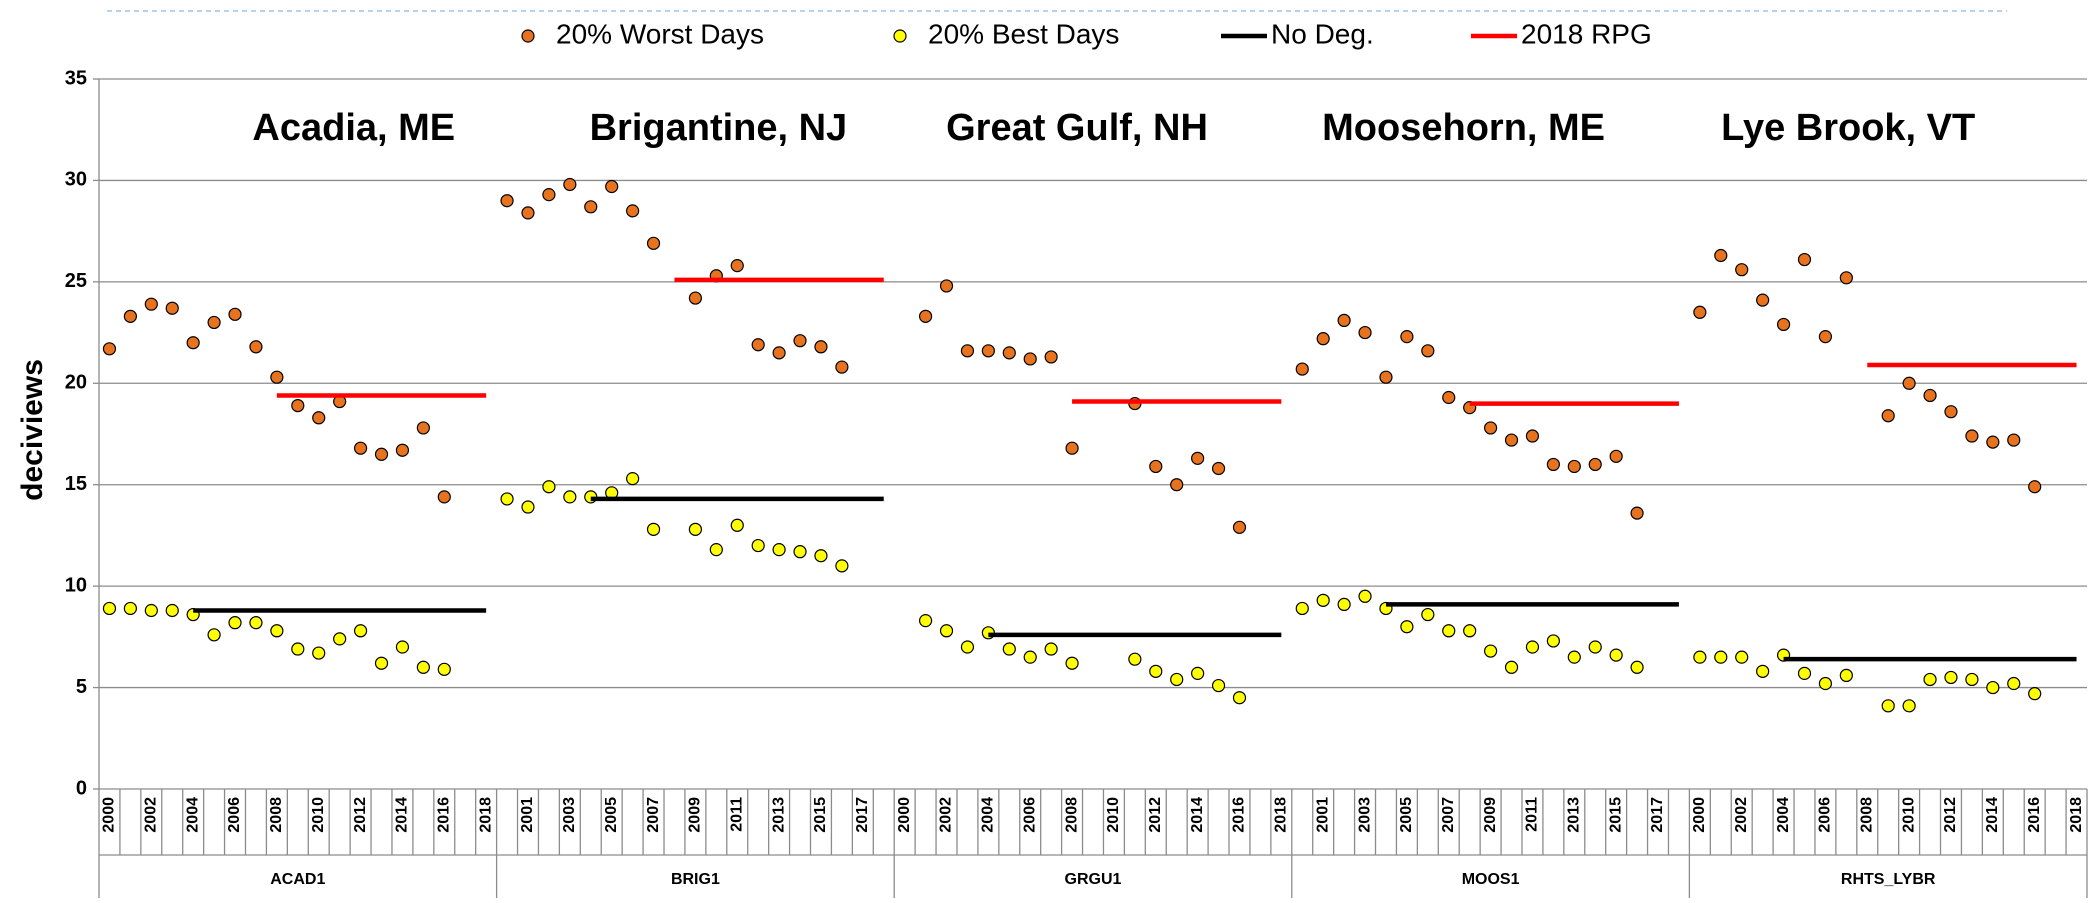 The height and width of the screenshot is (903, 2091). I want to click on legend-label: No Deg., so click(1322, 33).